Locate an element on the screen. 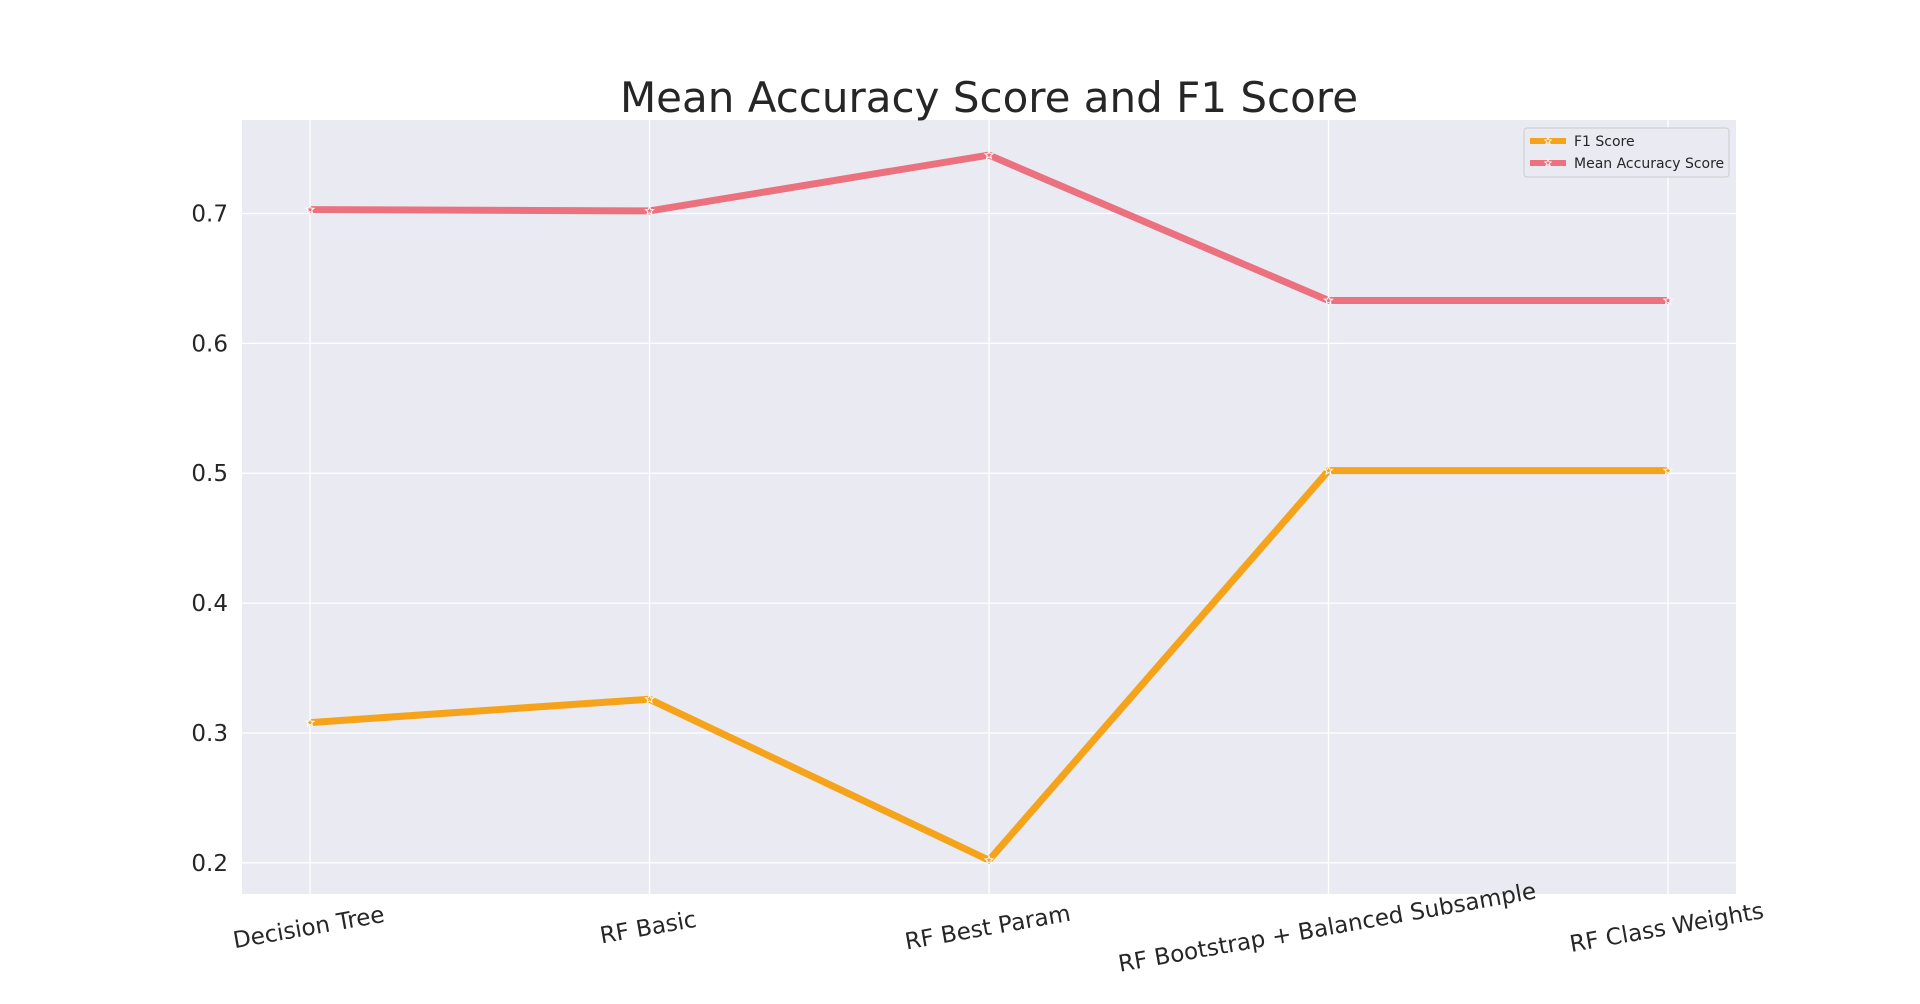 The height and width of the screenshot is (1004, 1920). legend: F1 Score Mean Accuracy Score is located at coordinates (1626, 152).